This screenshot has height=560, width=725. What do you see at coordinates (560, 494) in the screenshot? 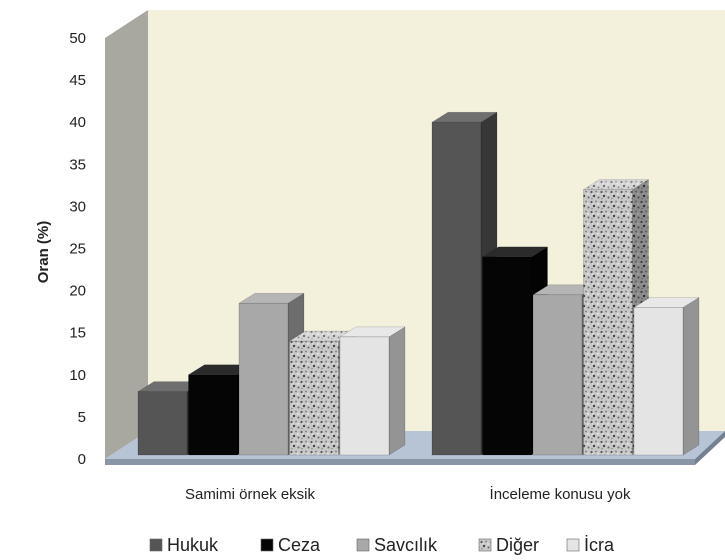
I see `x-tick-label: İnceleme konusu yok` at bounding box center [560, 494].